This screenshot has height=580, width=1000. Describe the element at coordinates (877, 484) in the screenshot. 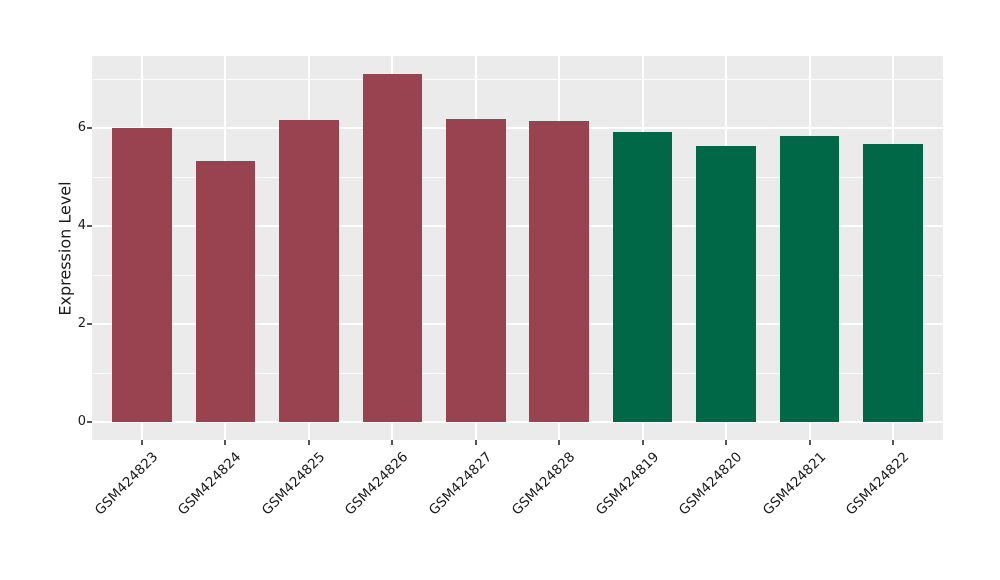

I see `x-tick-label: GSM424822` at that location.